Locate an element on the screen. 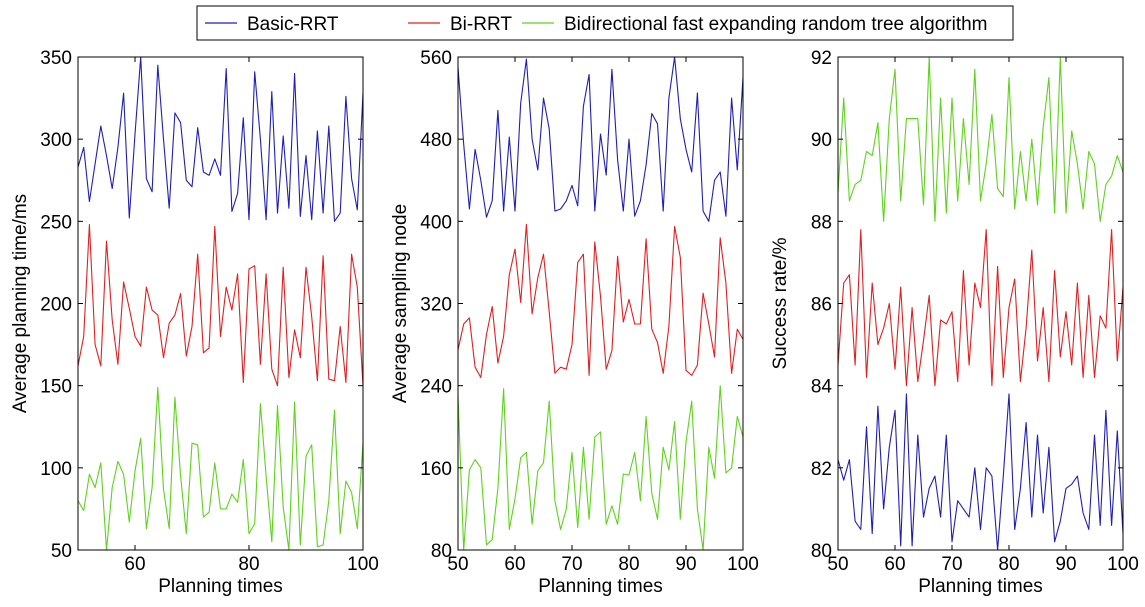  y-axis-label: Average sampling node is located at coordinates (400, 303).